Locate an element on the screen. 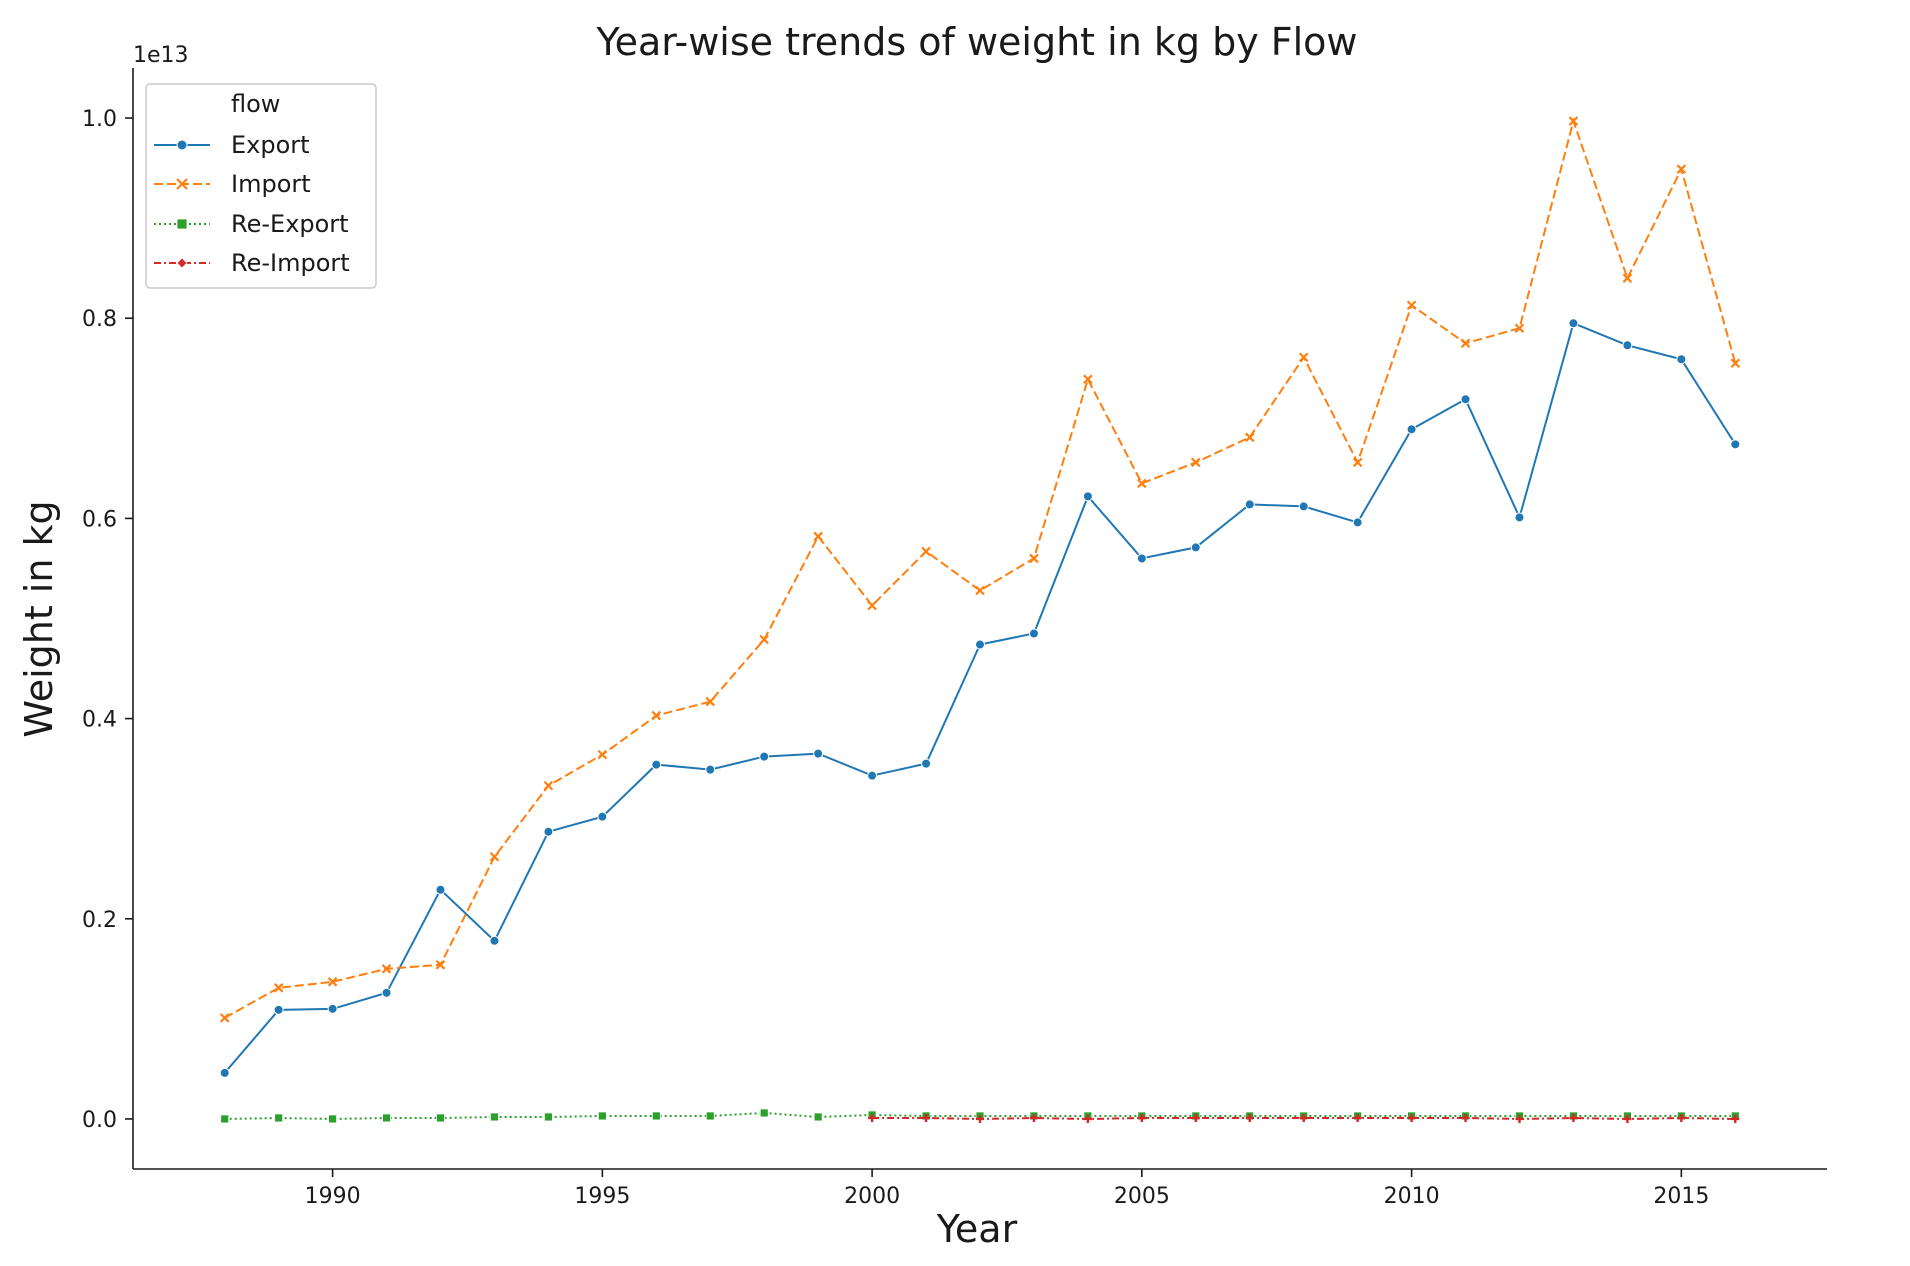  legend-label: Export is located at coordinates (270, 145).